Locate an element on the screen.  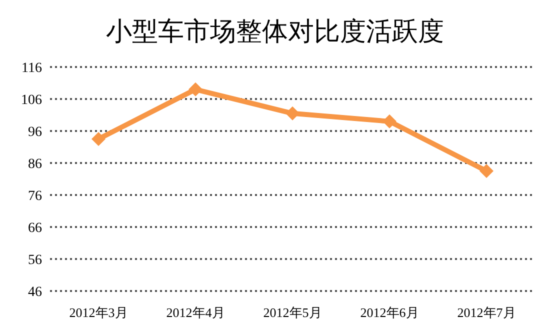
x-tick-label: 2012年7月 is located at coordinates (486, 312).